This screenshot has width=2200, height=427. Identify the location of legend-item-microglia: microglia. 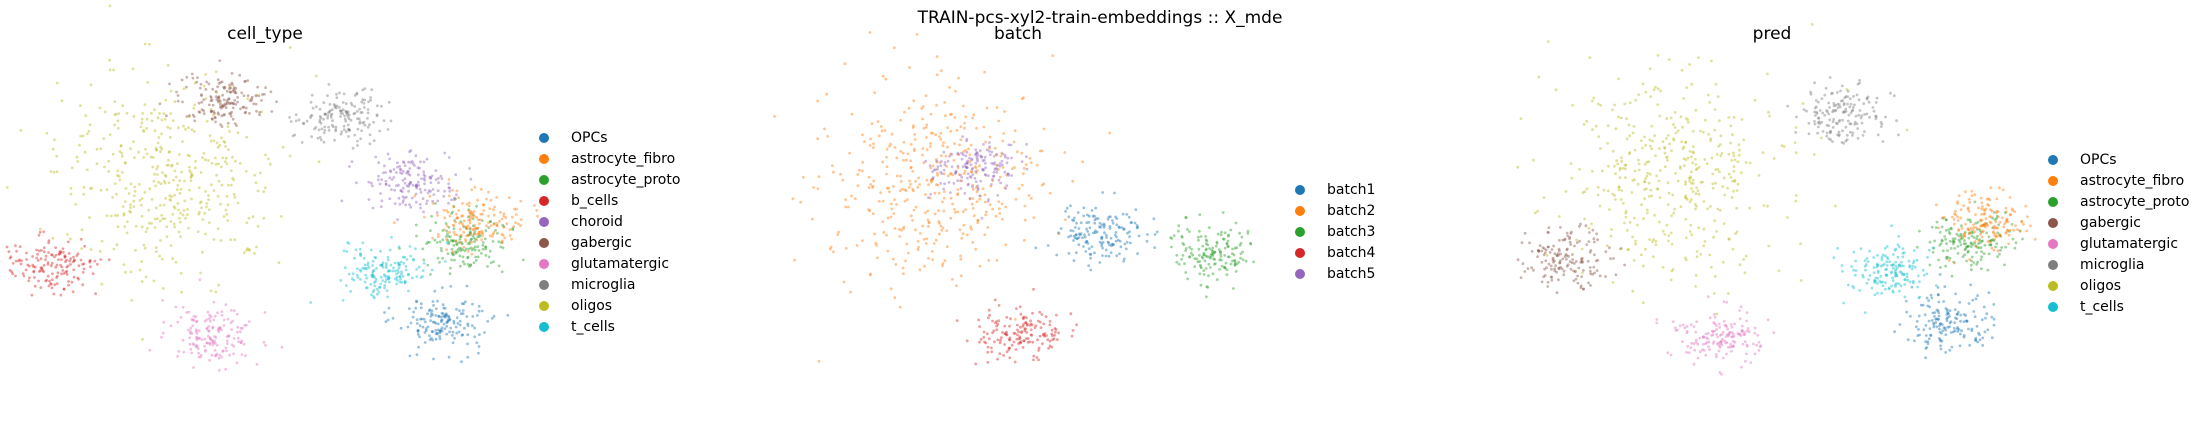
(609, 284).